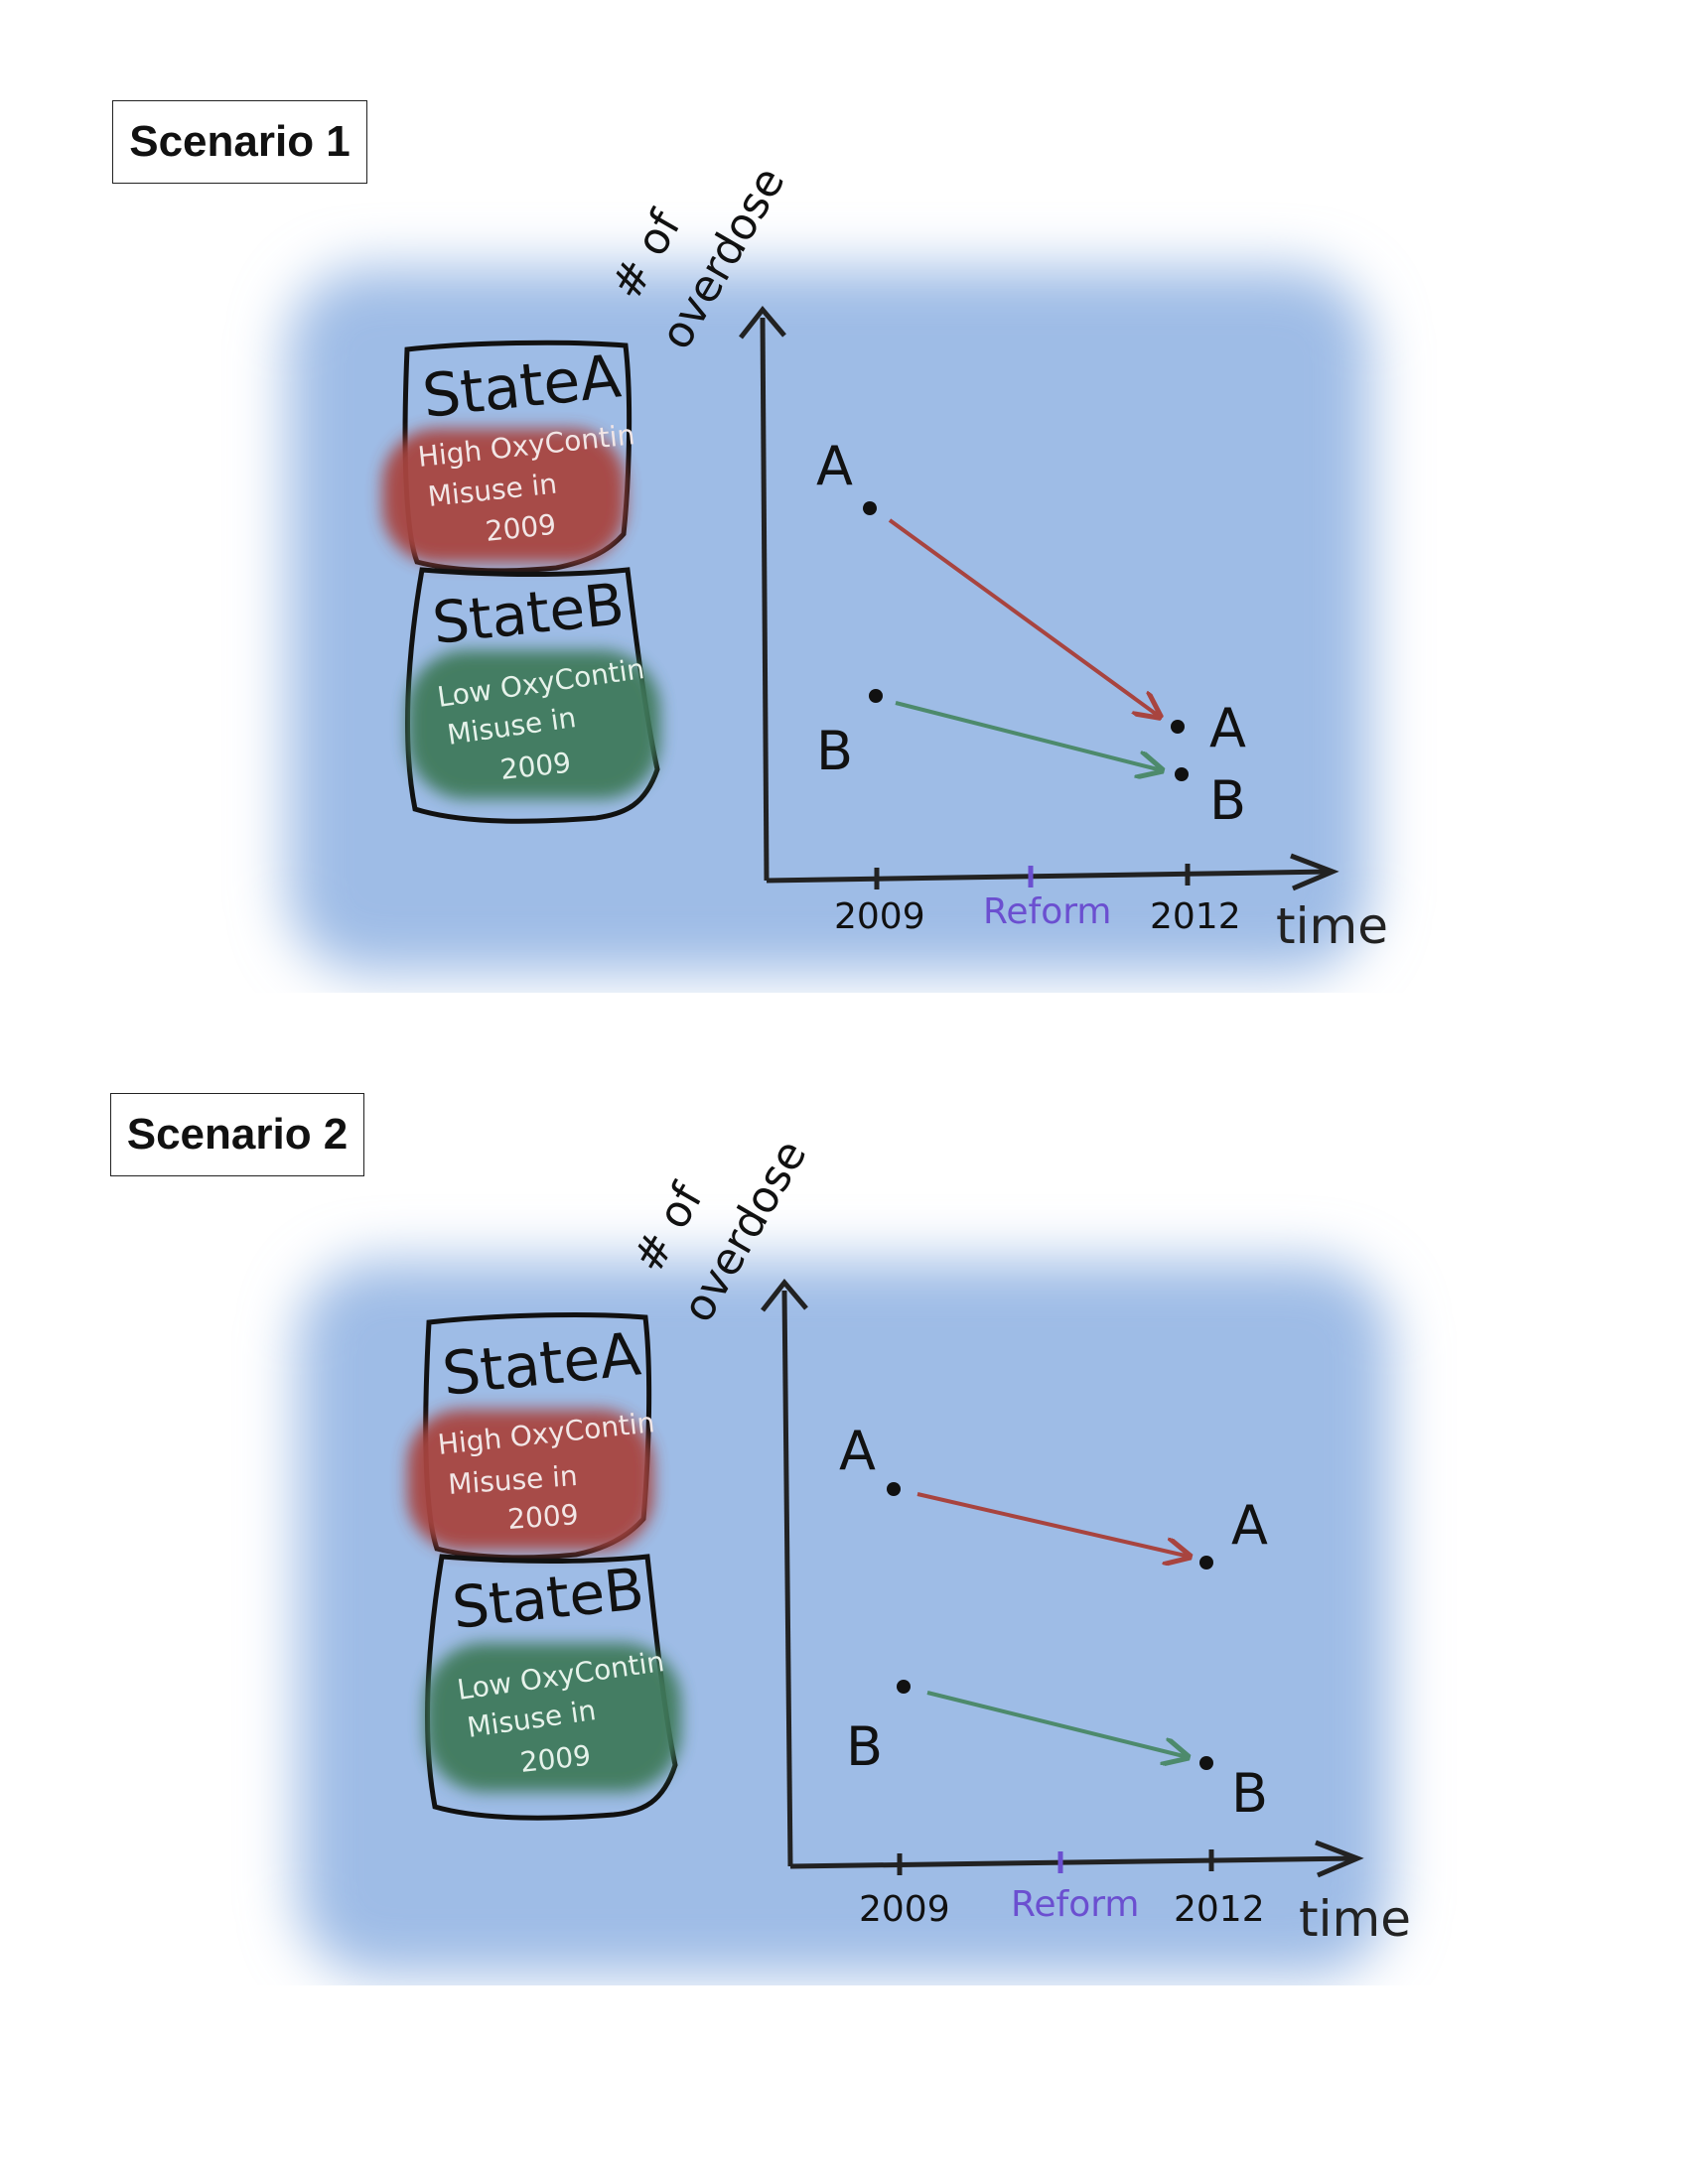 This screenshot has height=2184, width=1688. What do you see at coordinates (239, 142) in the screenshot?
I see `scenario-1-label: Scenario 1` at bounding box center [239, 142].